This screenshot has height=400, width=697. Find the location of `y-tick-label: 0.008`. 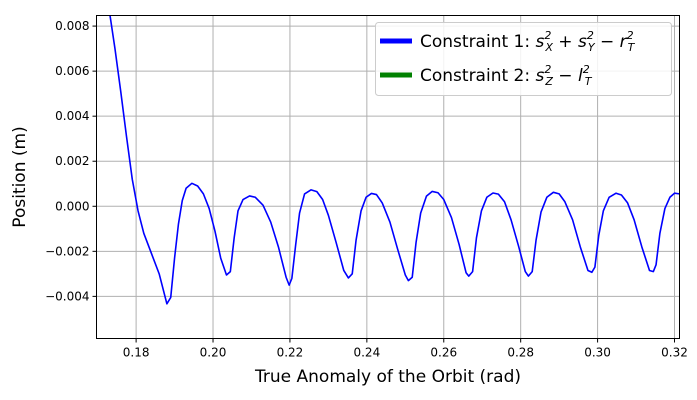

y-tick-label: 0.008 is located at coordinates (72, 26).